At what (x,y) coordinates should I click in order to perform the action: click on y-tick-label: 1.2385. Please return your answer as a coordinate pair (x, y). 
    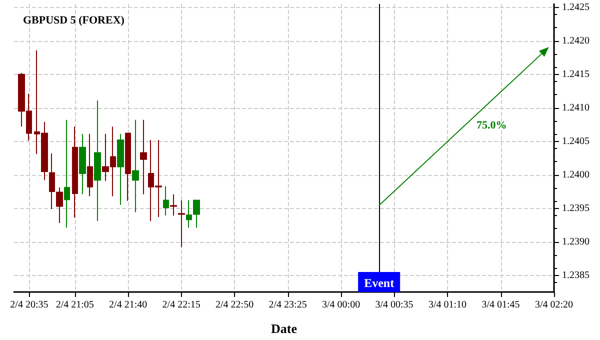
    Looking at the image, I should click on (576, 275).